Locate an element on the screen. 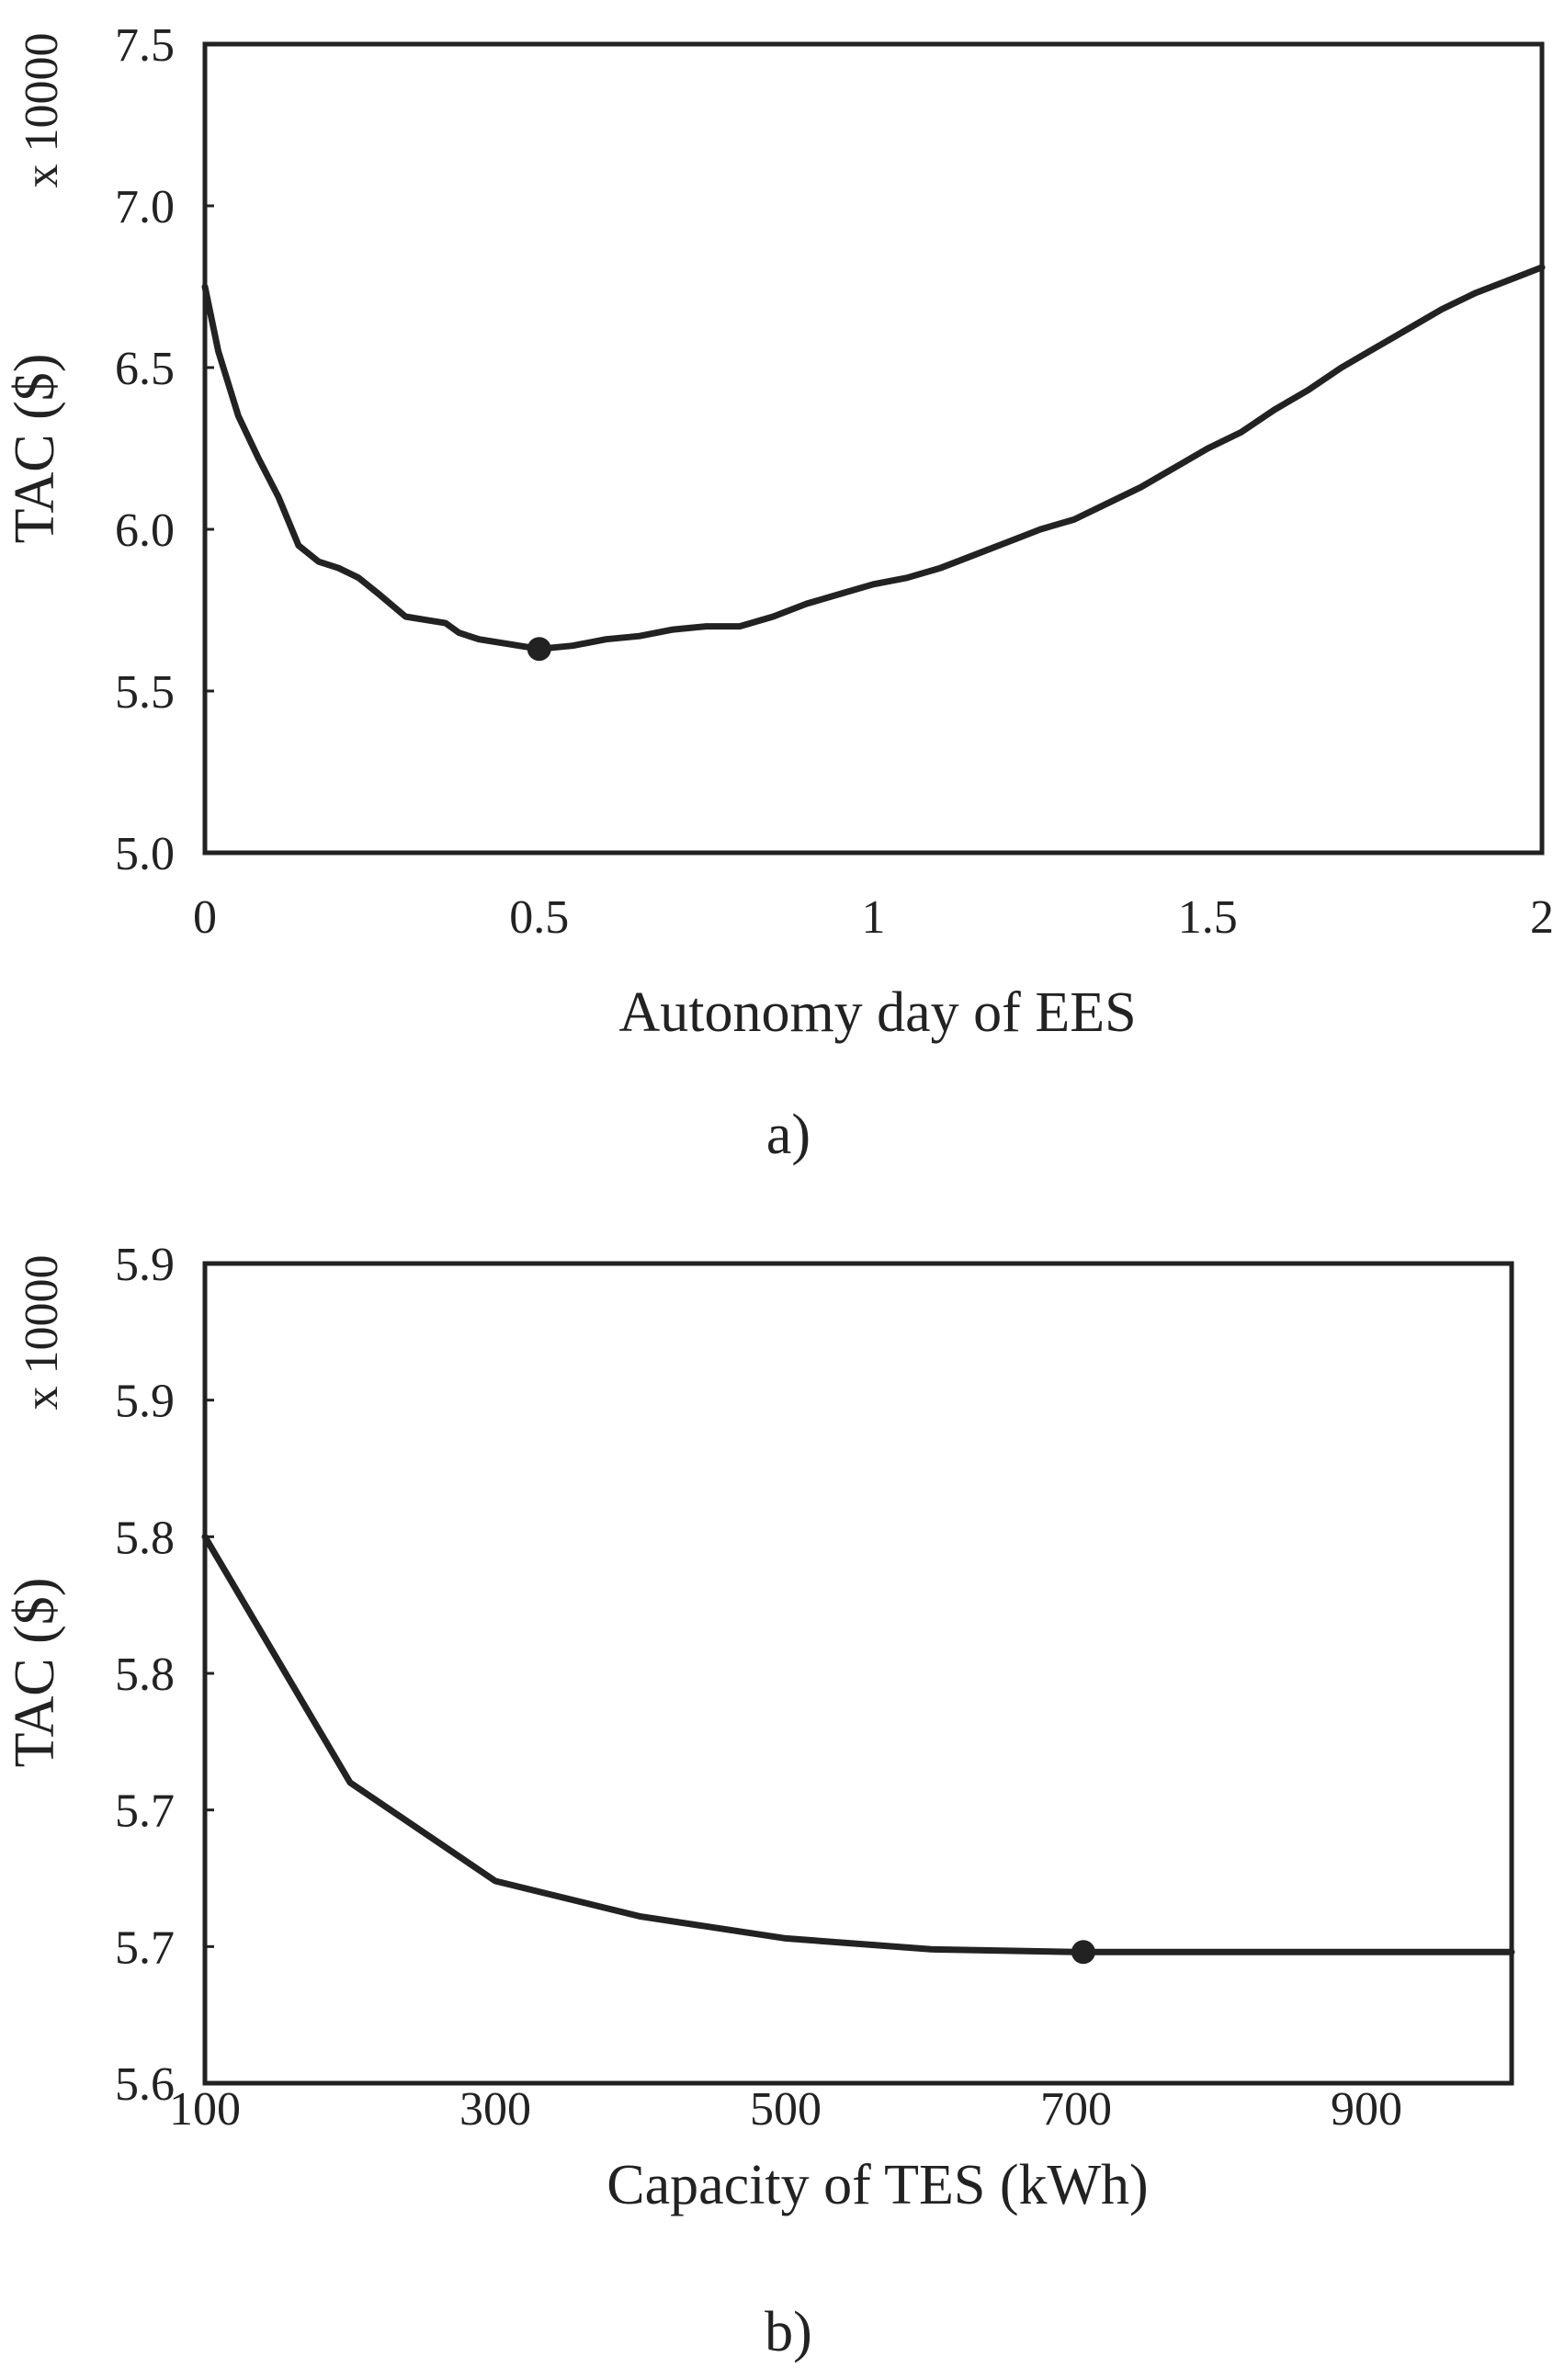 This screenshot has height=2380, width=1553. panel-b-y-axis-label: TAC ($) is located at coordinates (35, 1673).